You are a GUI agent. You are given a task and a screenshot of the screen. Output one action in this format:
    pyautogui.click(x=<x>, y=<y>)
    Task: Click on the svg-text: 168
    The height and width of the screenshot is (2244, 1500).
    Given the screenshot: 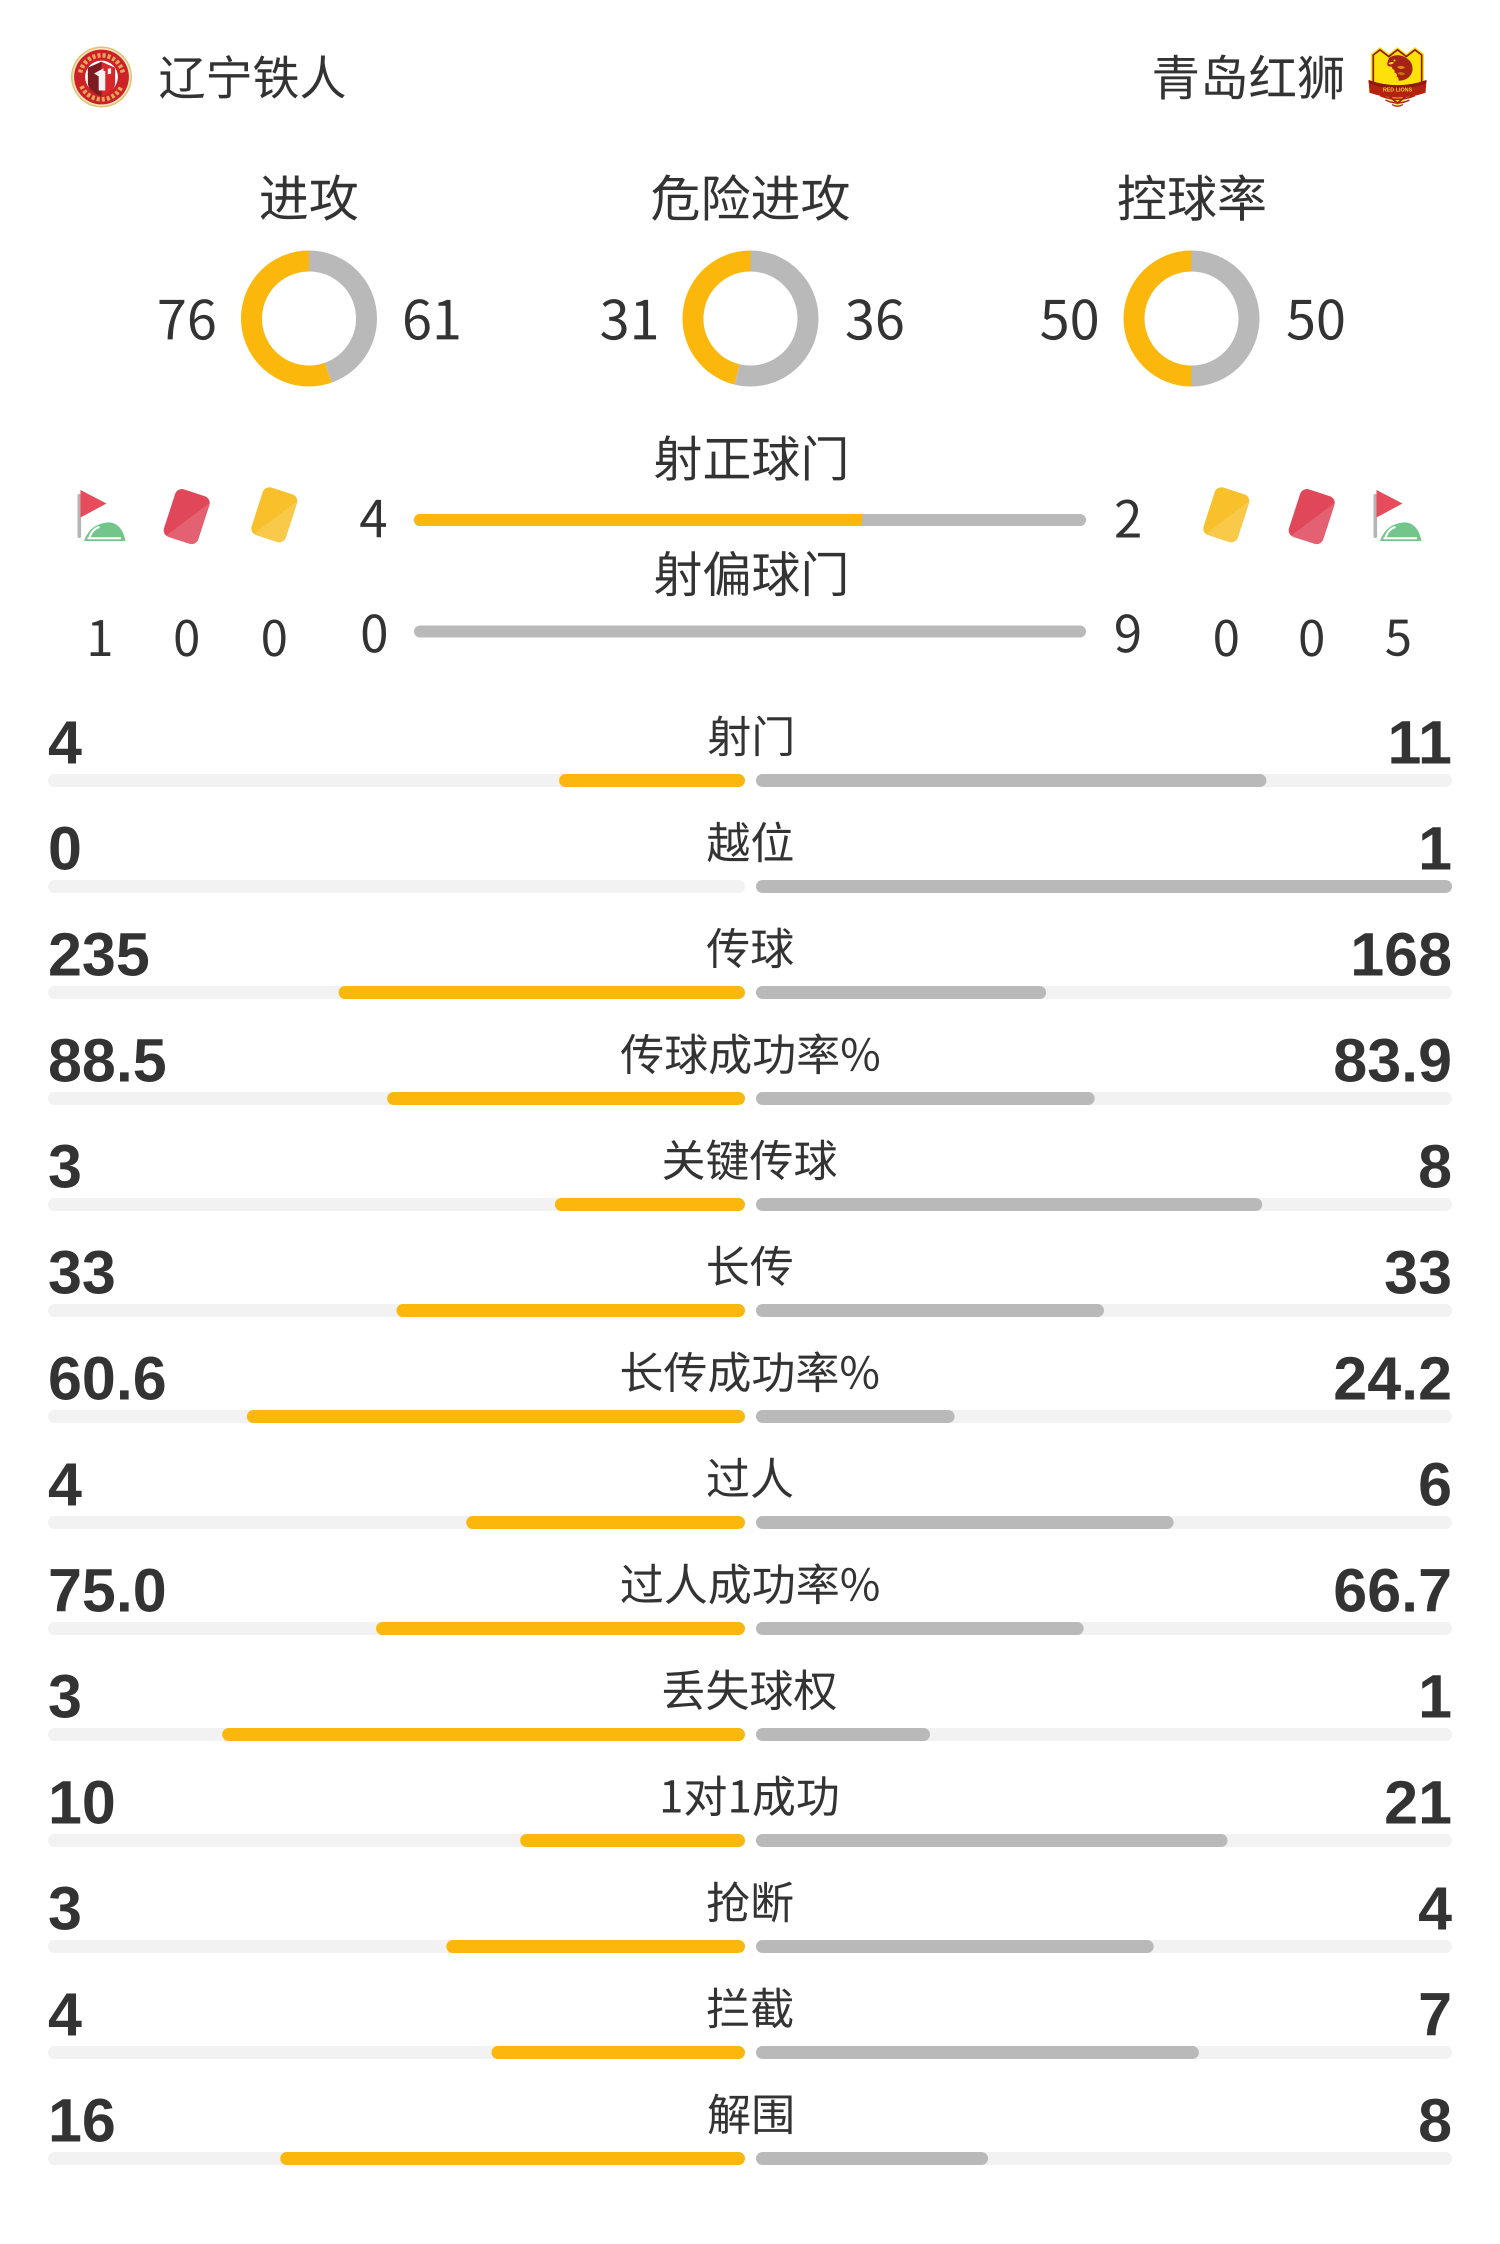 What is the action you would take?
    pyautogui.click(x=1401, y=954)
    